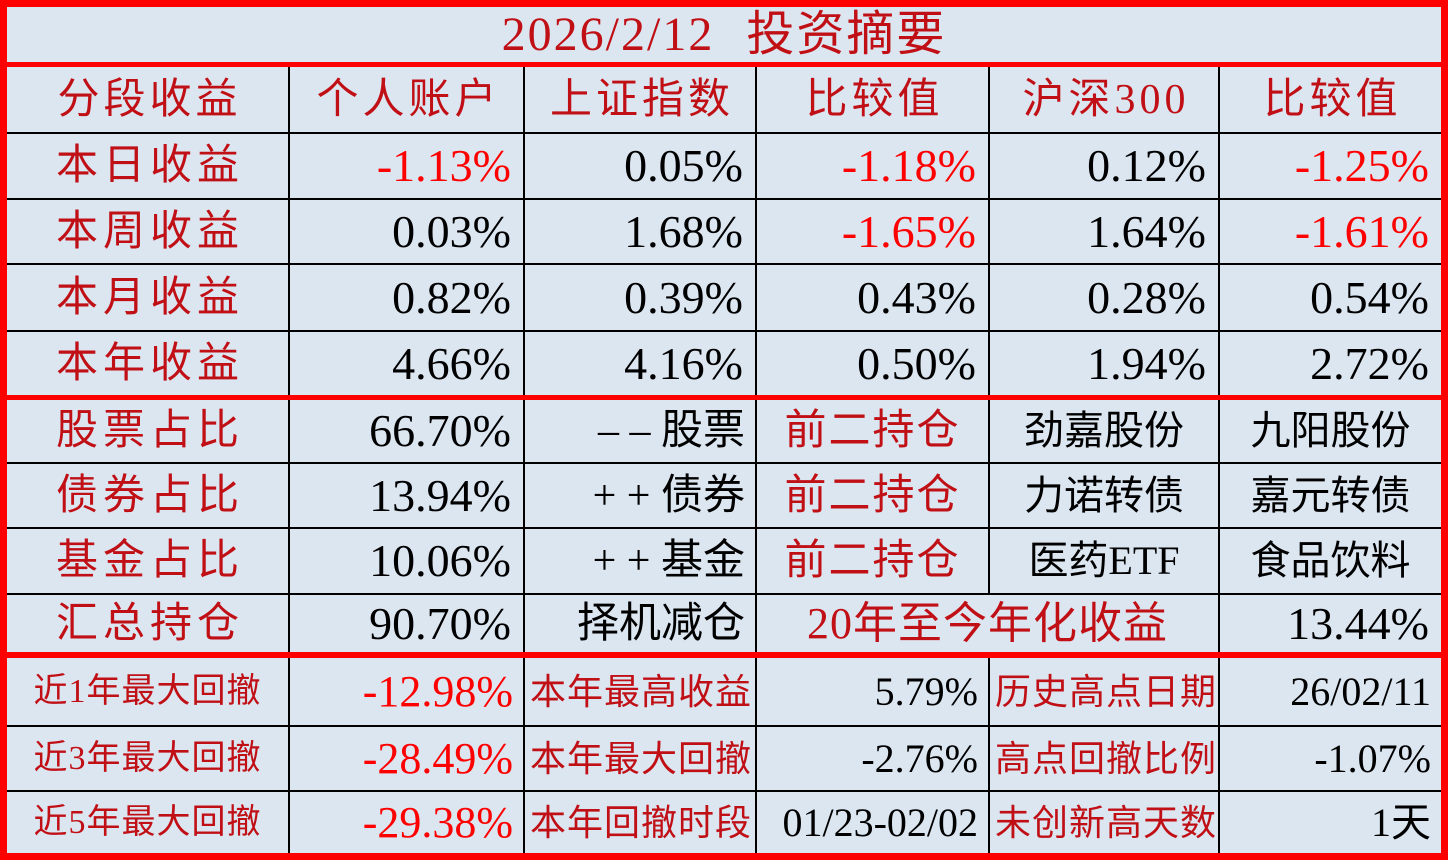 The image size is (1448, 860). I want to click on value-cell: 2.72%, so click(1329, 362).